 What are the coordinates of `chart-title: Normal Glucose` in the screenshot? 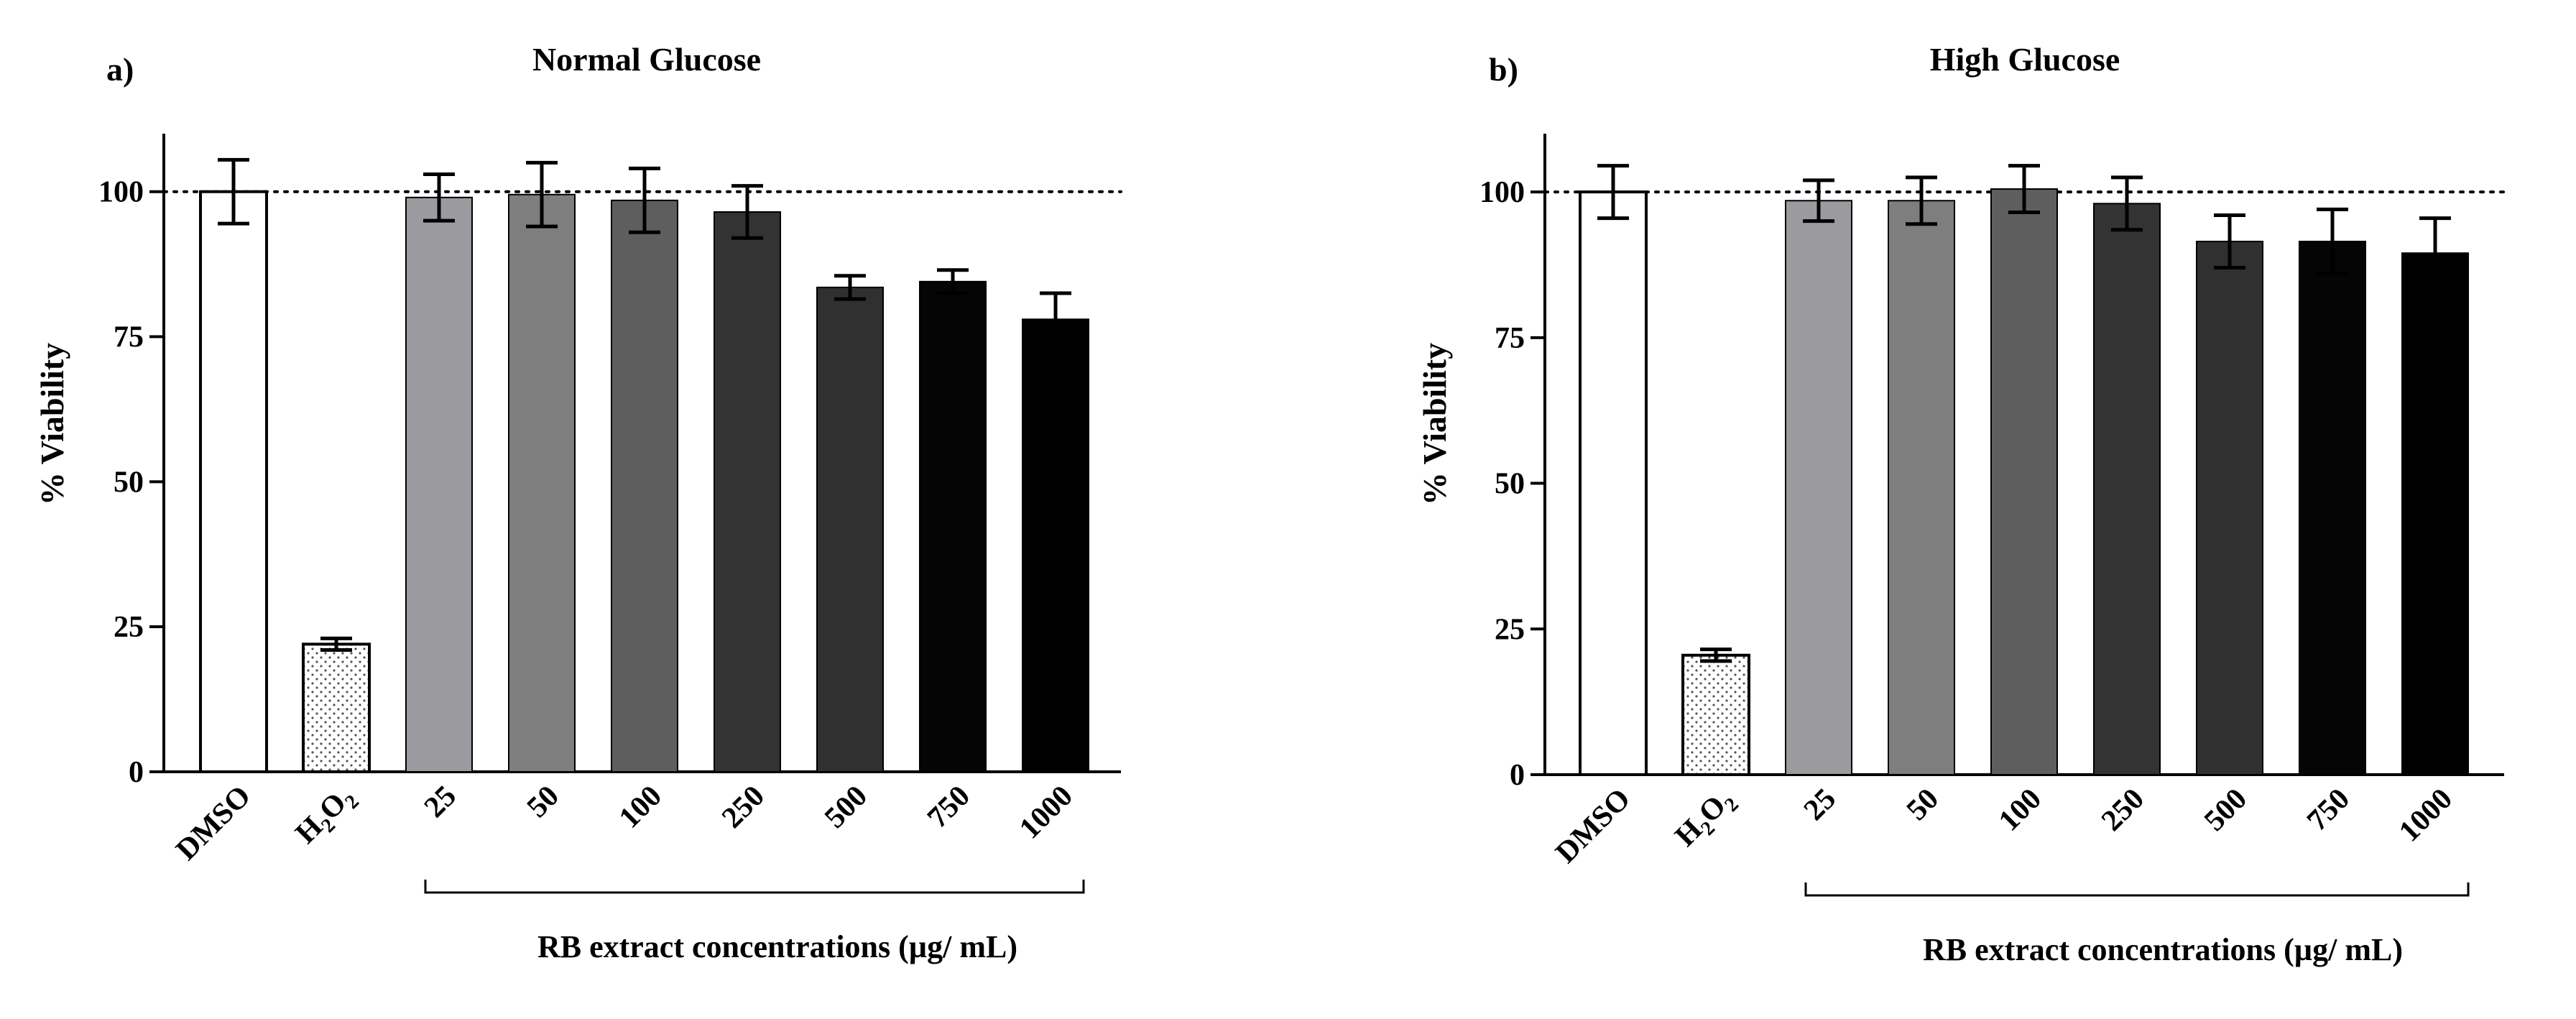 It's located at (646, 59).